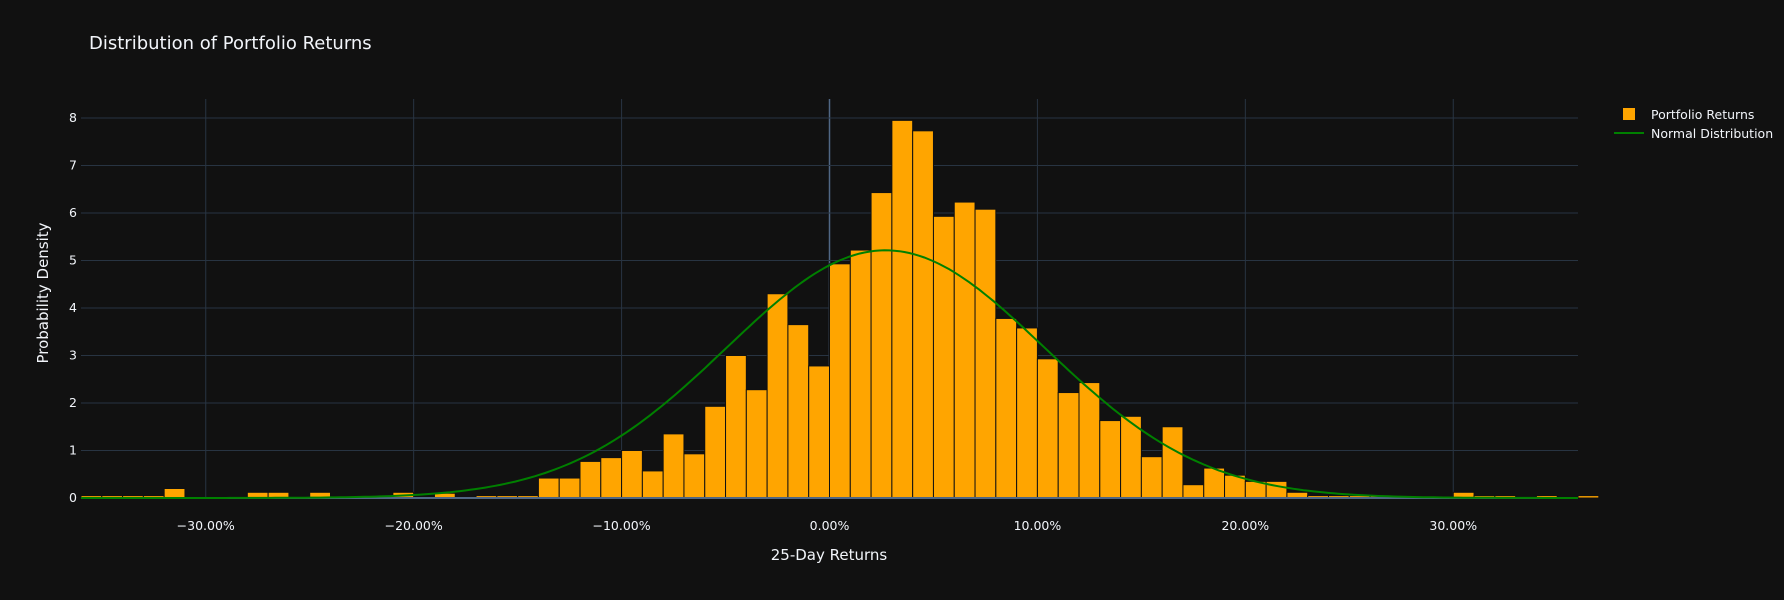 This screenshot has height=600, width=1784. What do you see at coordinates (73, 260) in the screenshot?
I see `y-tick-label: 5` at bounding box center [73, 260].